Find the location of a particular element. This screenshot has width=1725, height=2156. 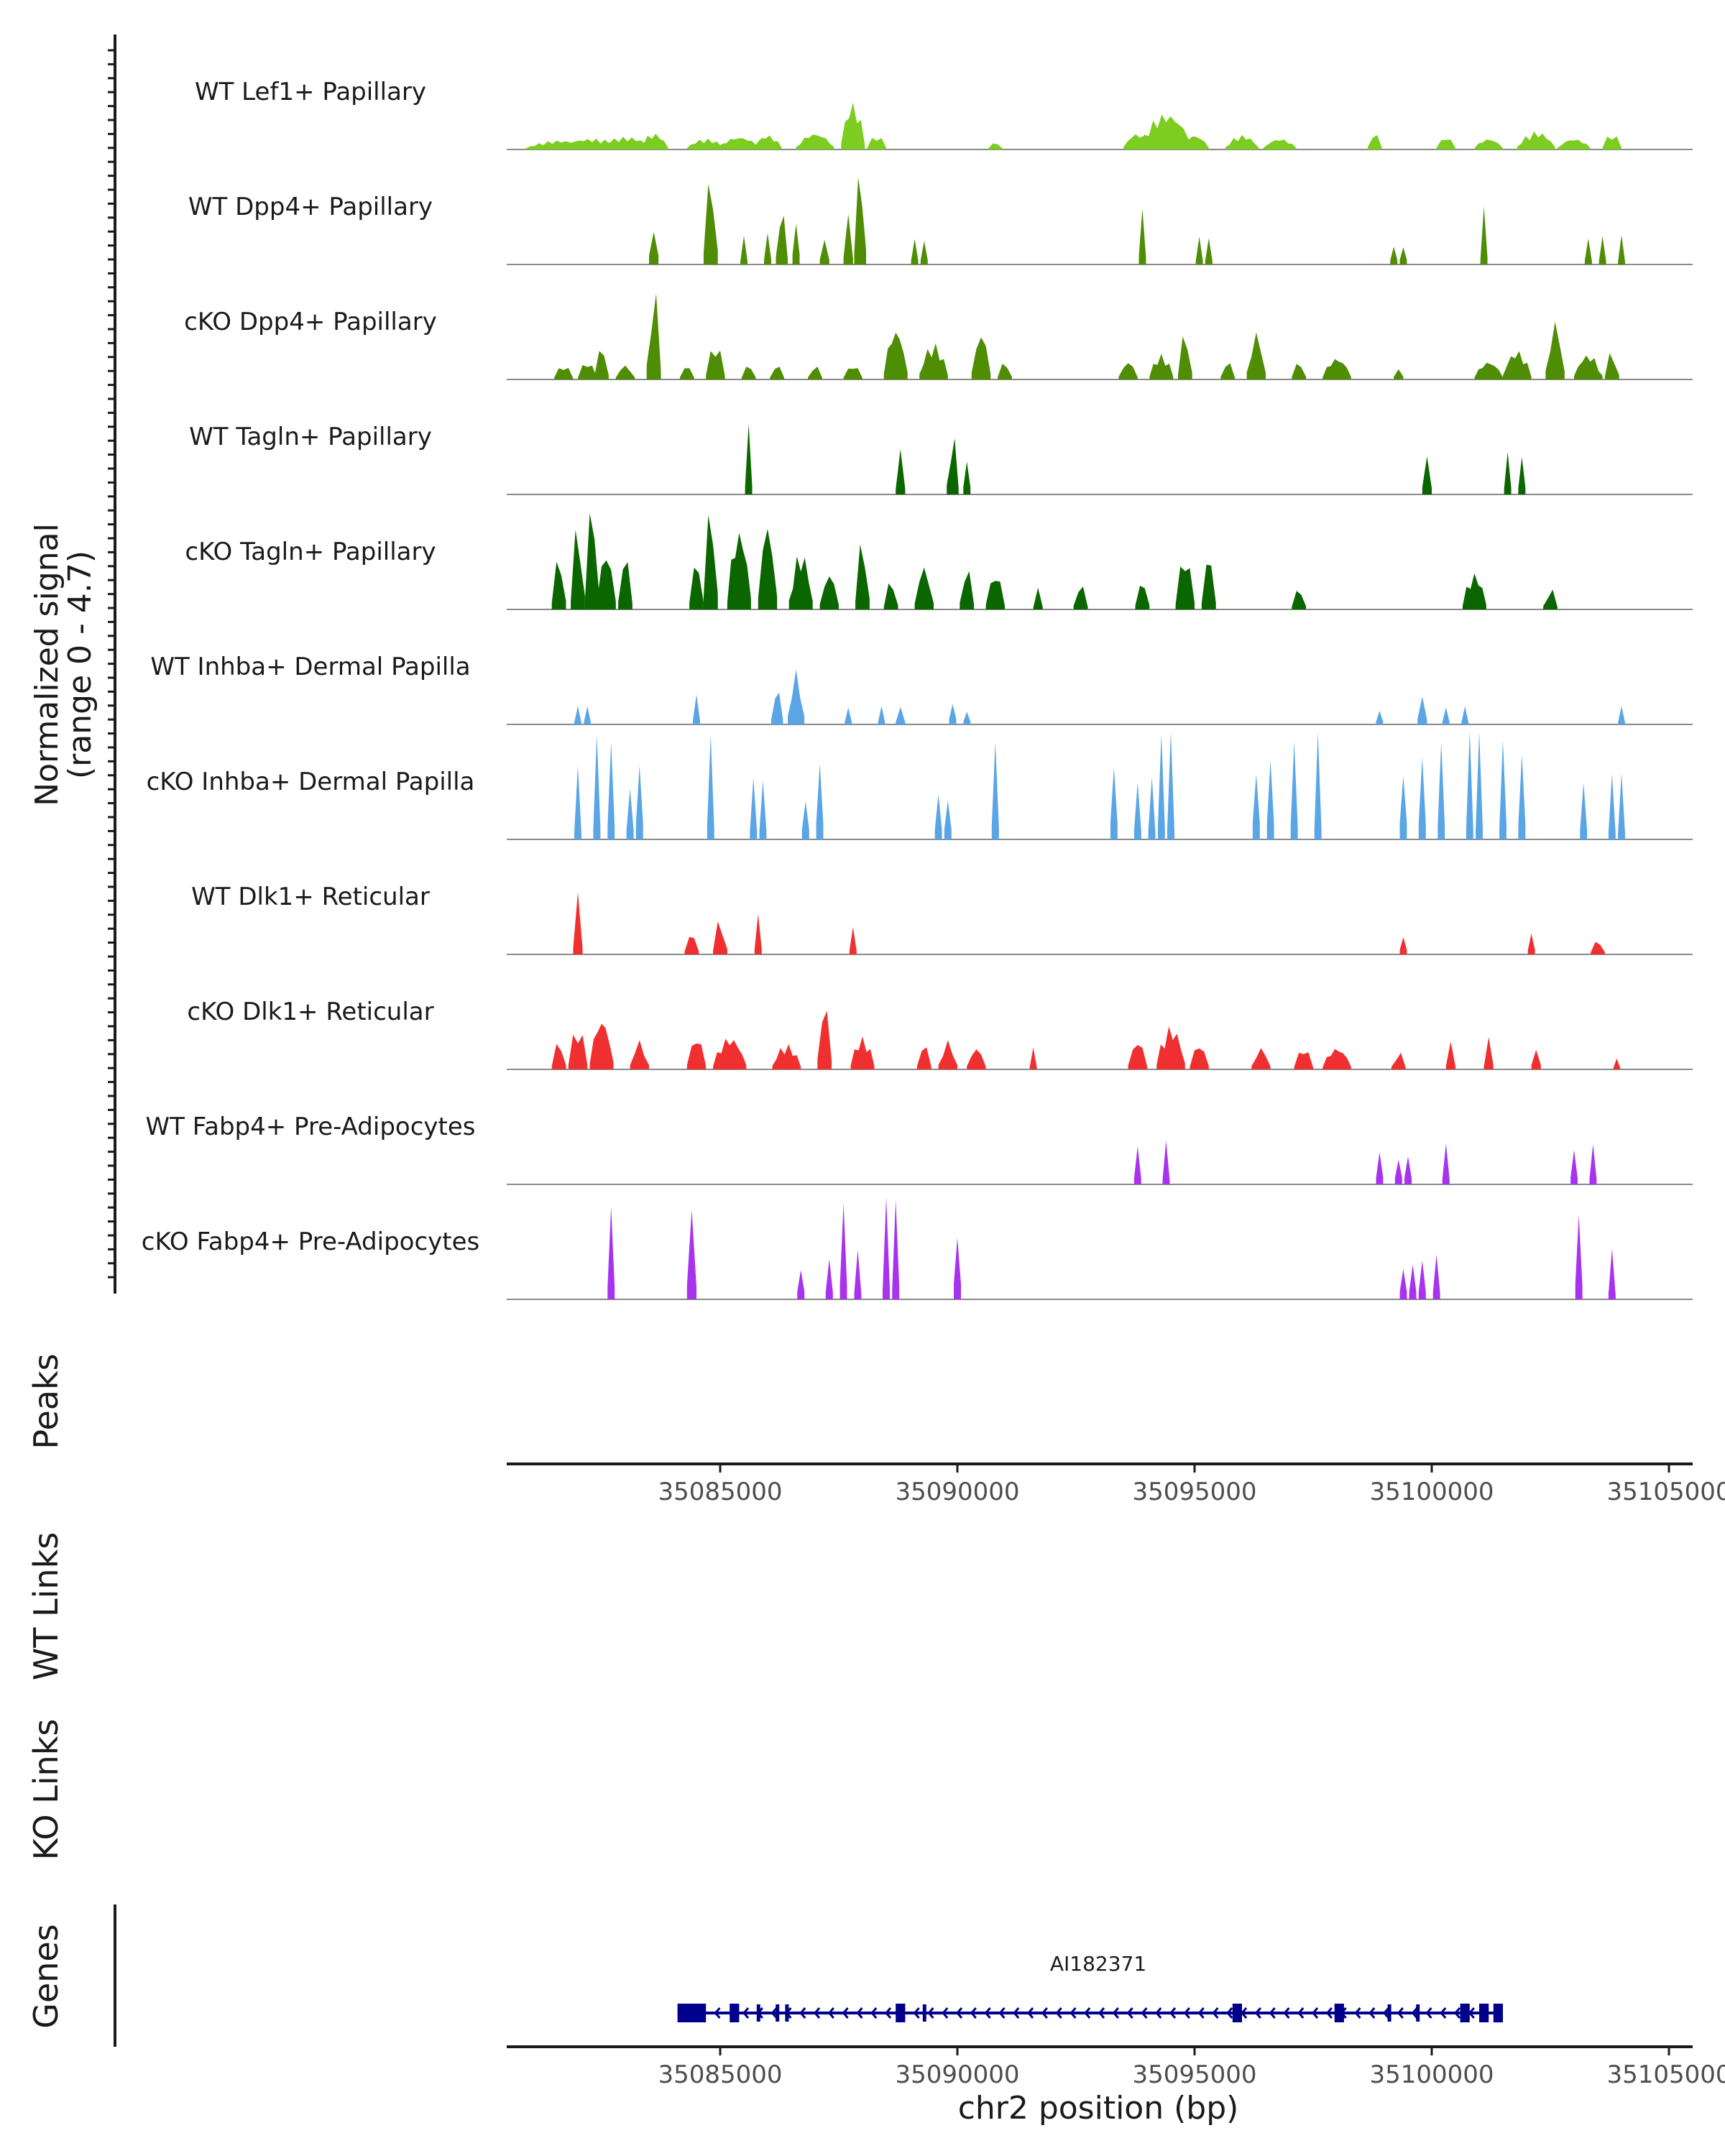

track-label: cKO Tagln+ Papillary is located at coordinates (310, 552).